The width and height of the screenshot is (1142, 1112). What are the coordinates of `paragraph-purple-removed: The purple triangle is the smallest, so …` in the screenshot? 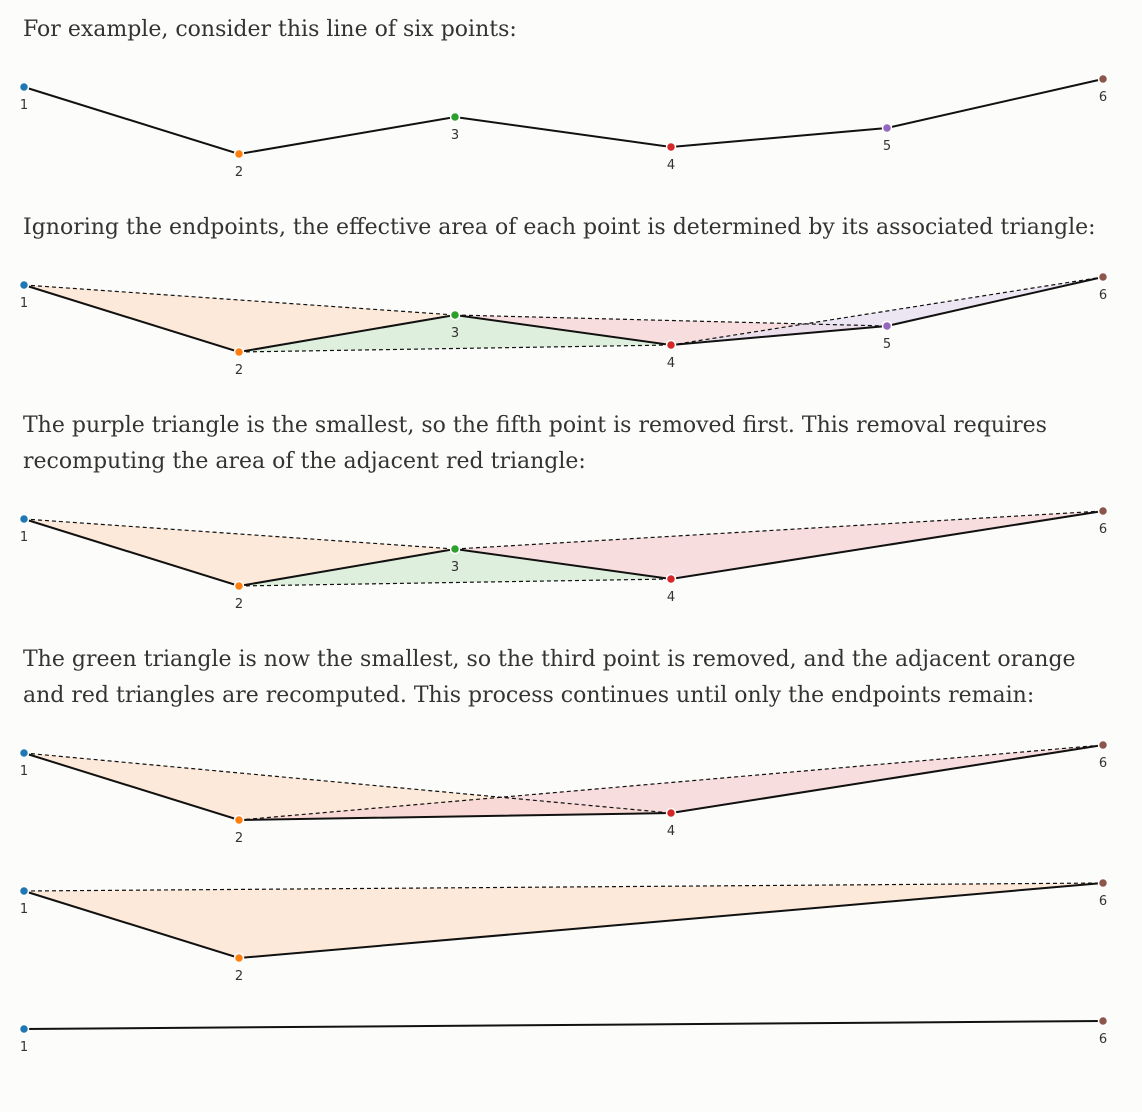 It's located at (535, 443).